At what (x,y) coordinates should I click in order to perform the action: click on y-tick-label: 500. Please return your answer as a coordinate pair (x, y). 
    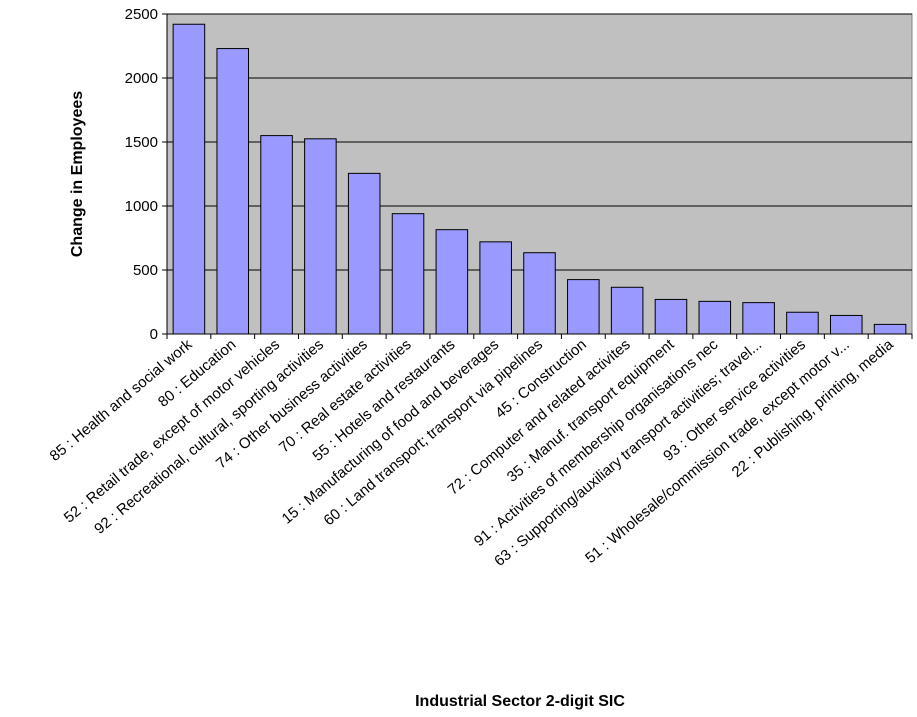
    Looking at the image, I should click on (145, 270).